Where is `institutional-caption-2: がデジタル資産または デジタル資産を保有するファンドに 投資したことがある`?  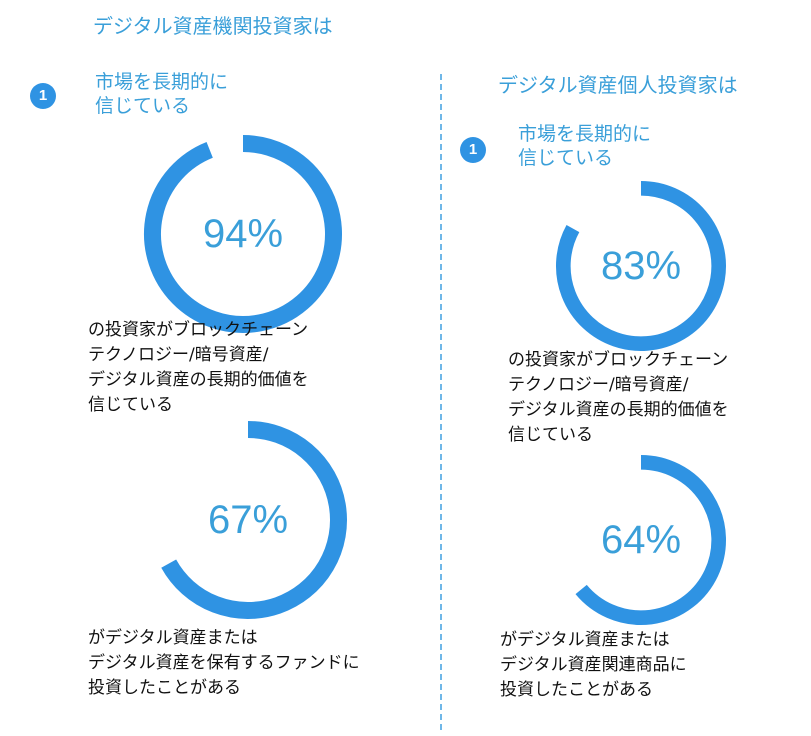 institutional-caption-2: がデジタル資産または デジタル資産を保有するファンドに 投資したことがある is located at coordinates (224, 663).